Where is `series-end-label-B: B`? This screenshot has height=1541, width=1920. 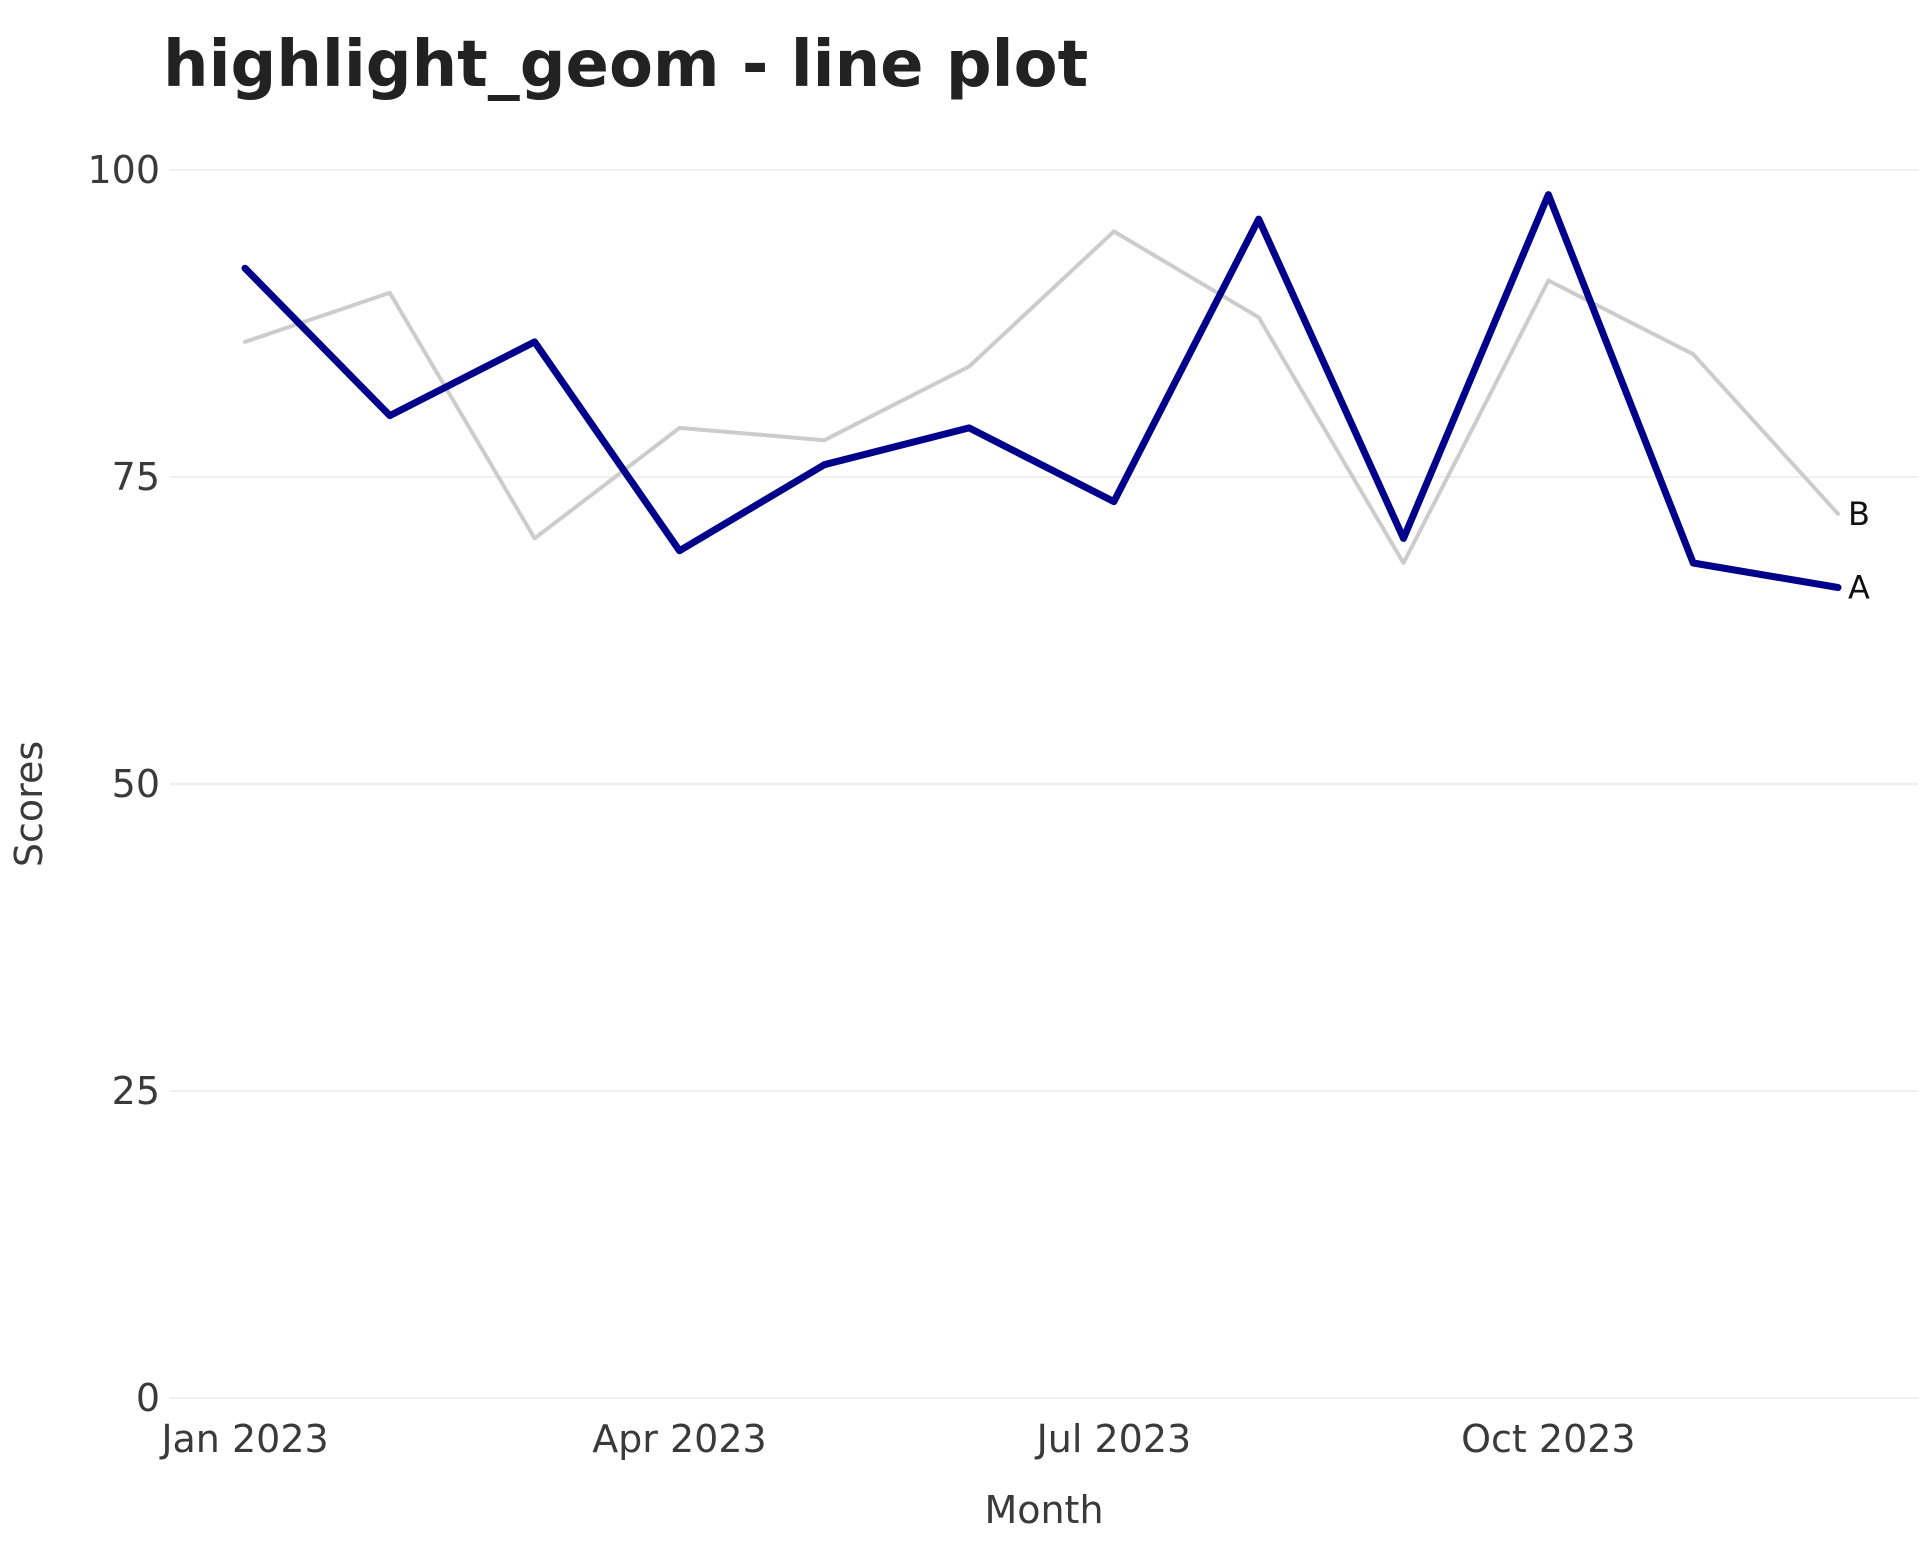 series-end-label-B: B is located at coordinates (1859, 514).